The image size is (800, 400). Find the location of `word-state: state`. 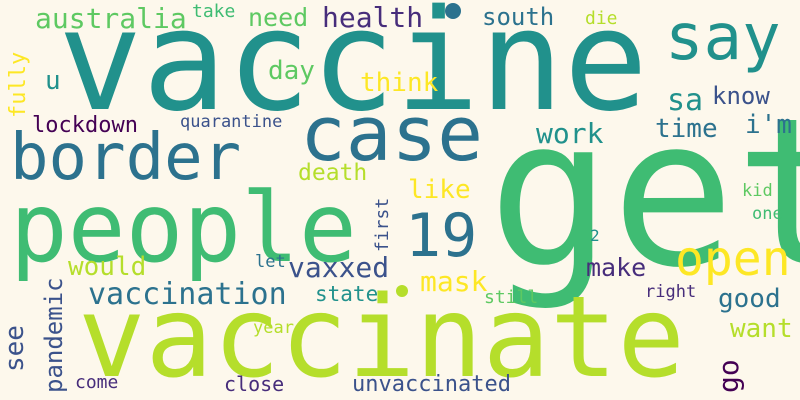

word-state: state is located at coordinates (347, 294).